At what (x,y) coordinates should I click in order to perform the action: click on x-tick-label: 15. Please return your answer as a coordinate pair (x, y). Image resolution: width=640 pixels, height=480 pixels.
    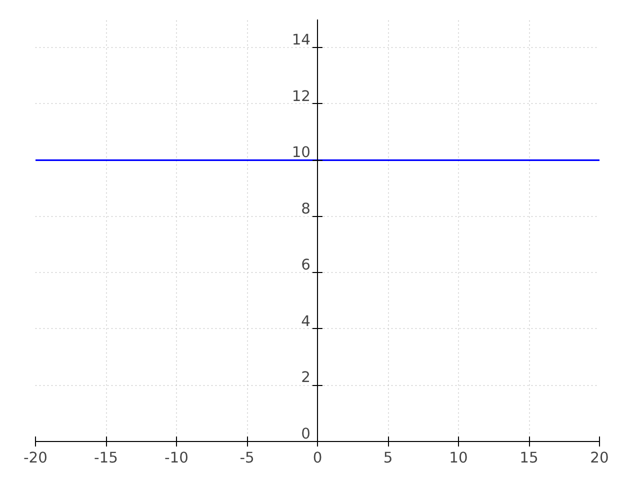
    Looking at the image, I should click on (529, 458).